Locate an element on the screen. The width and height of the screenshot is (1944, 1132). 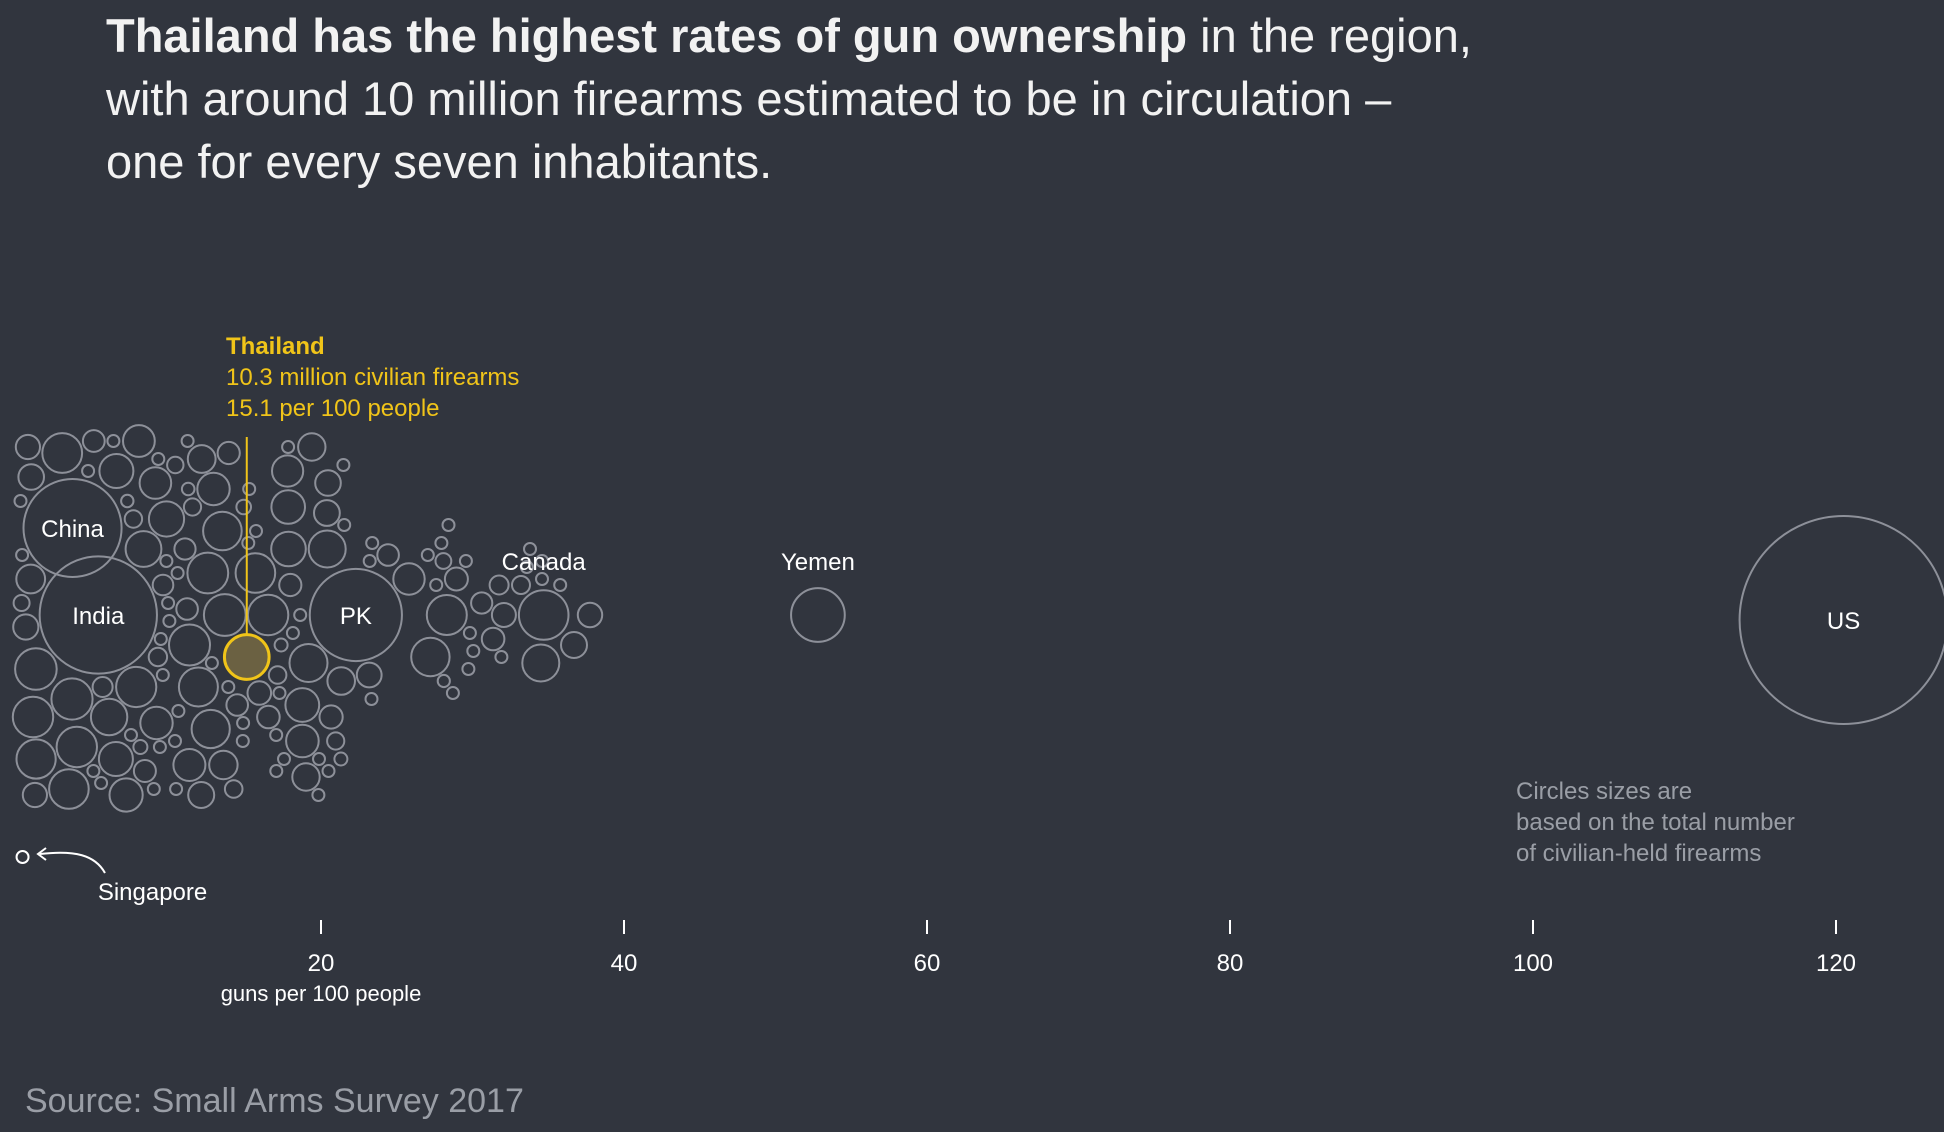
bubble-china is located at coordinates (72, 528).